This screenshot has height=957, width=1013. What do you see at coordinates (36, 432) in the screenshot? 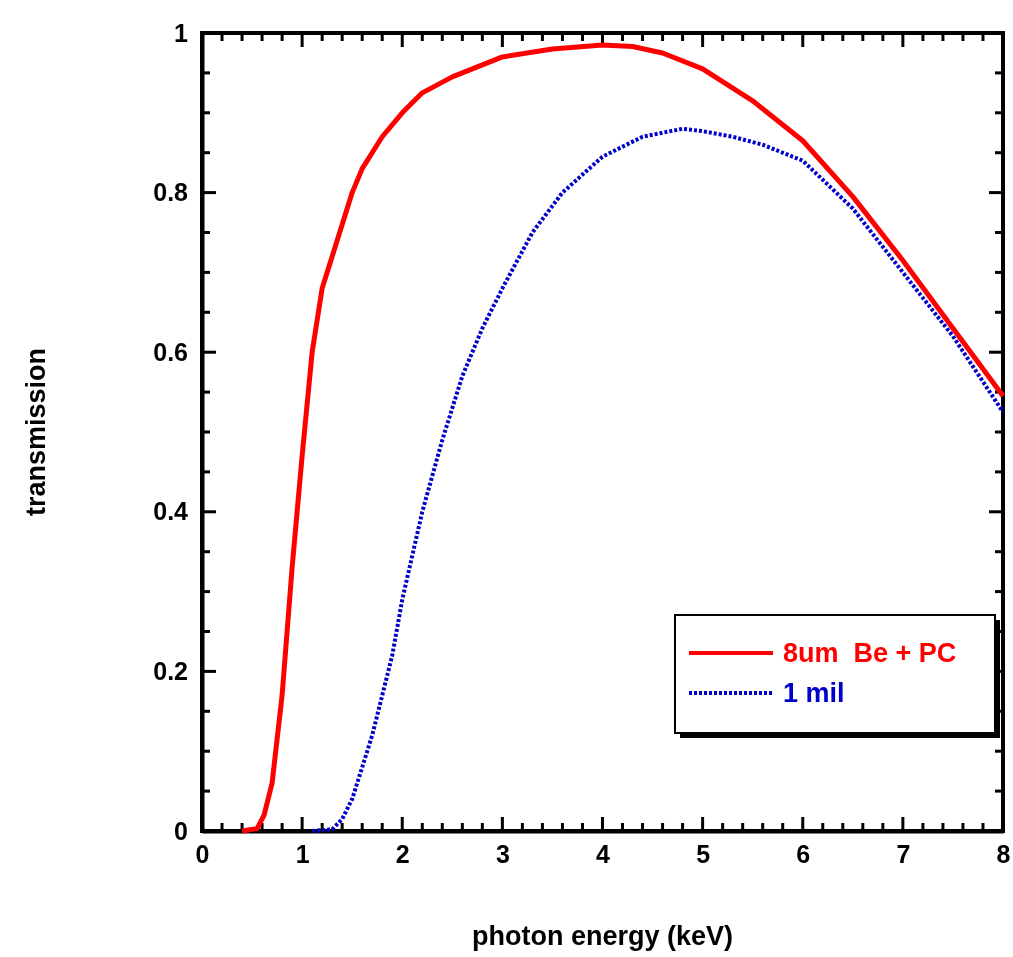
I see `y-axis-title: transmission` at bounding box center [36, 432].